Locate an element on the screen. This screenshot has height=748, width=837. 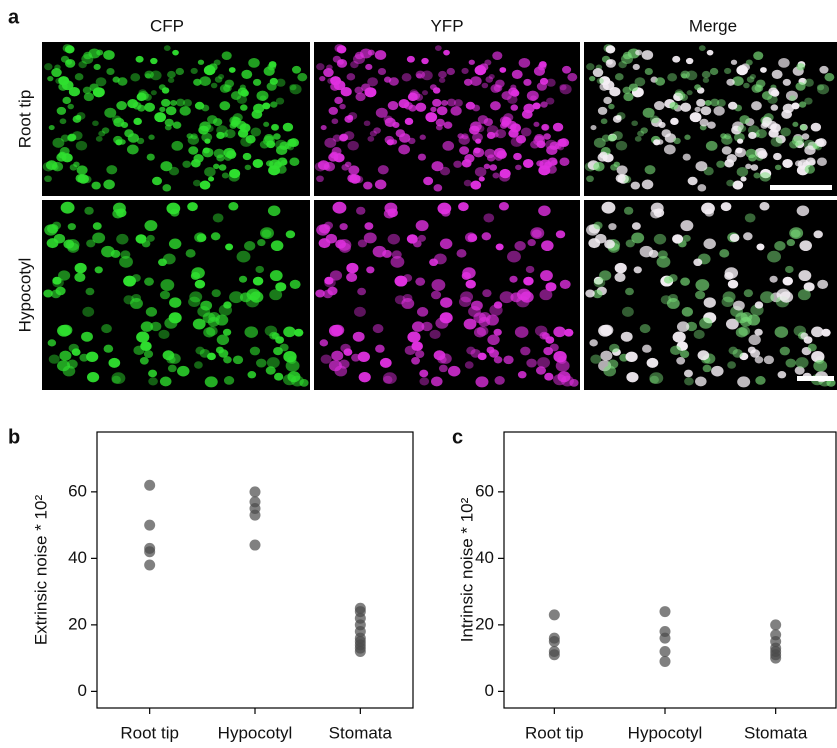
y-tick-label: 0 is located at coordinates (82, 690).